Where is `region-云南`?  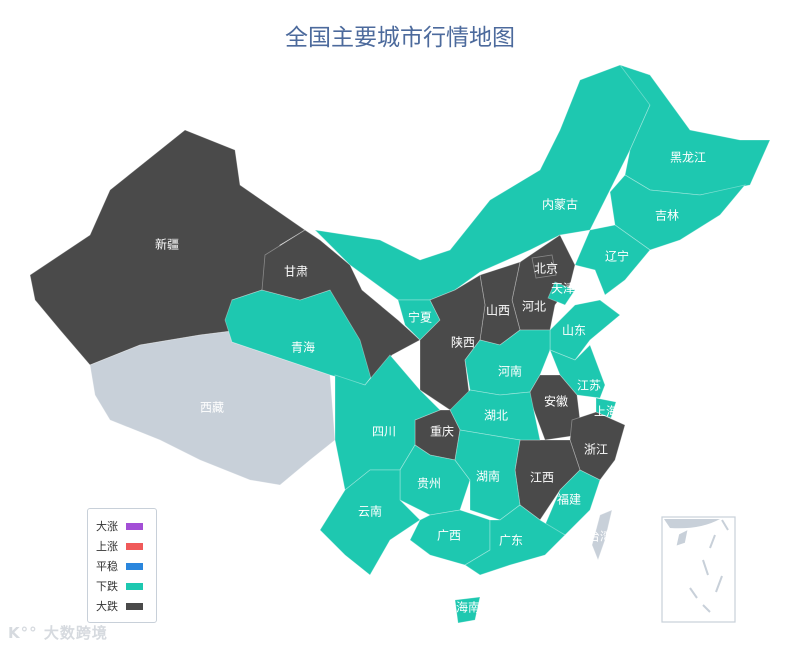 region-云南 is located at coordinates (370, 522).